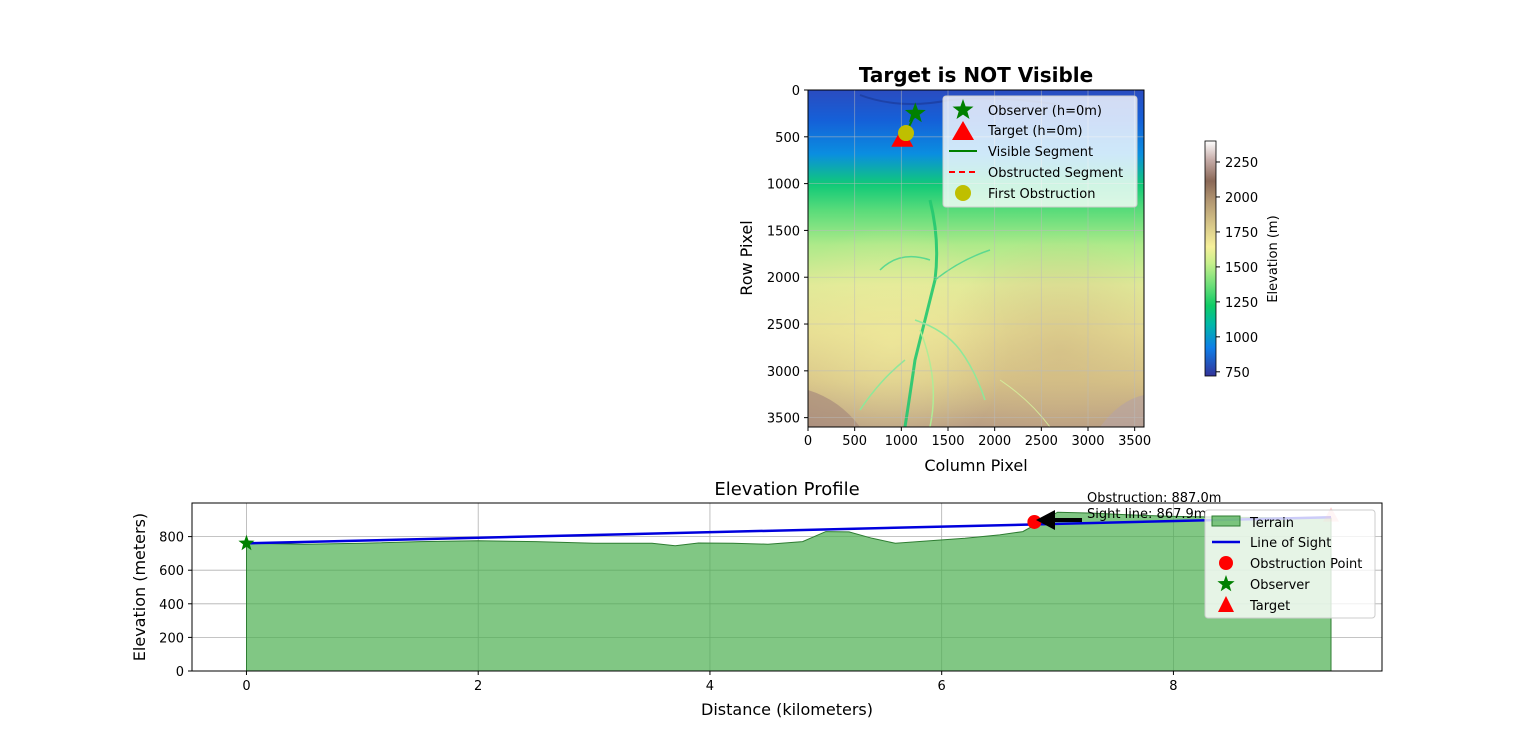 This screenshot has height=754, width=1536. I want to click on profile-observer-marker, so click(246, 542).